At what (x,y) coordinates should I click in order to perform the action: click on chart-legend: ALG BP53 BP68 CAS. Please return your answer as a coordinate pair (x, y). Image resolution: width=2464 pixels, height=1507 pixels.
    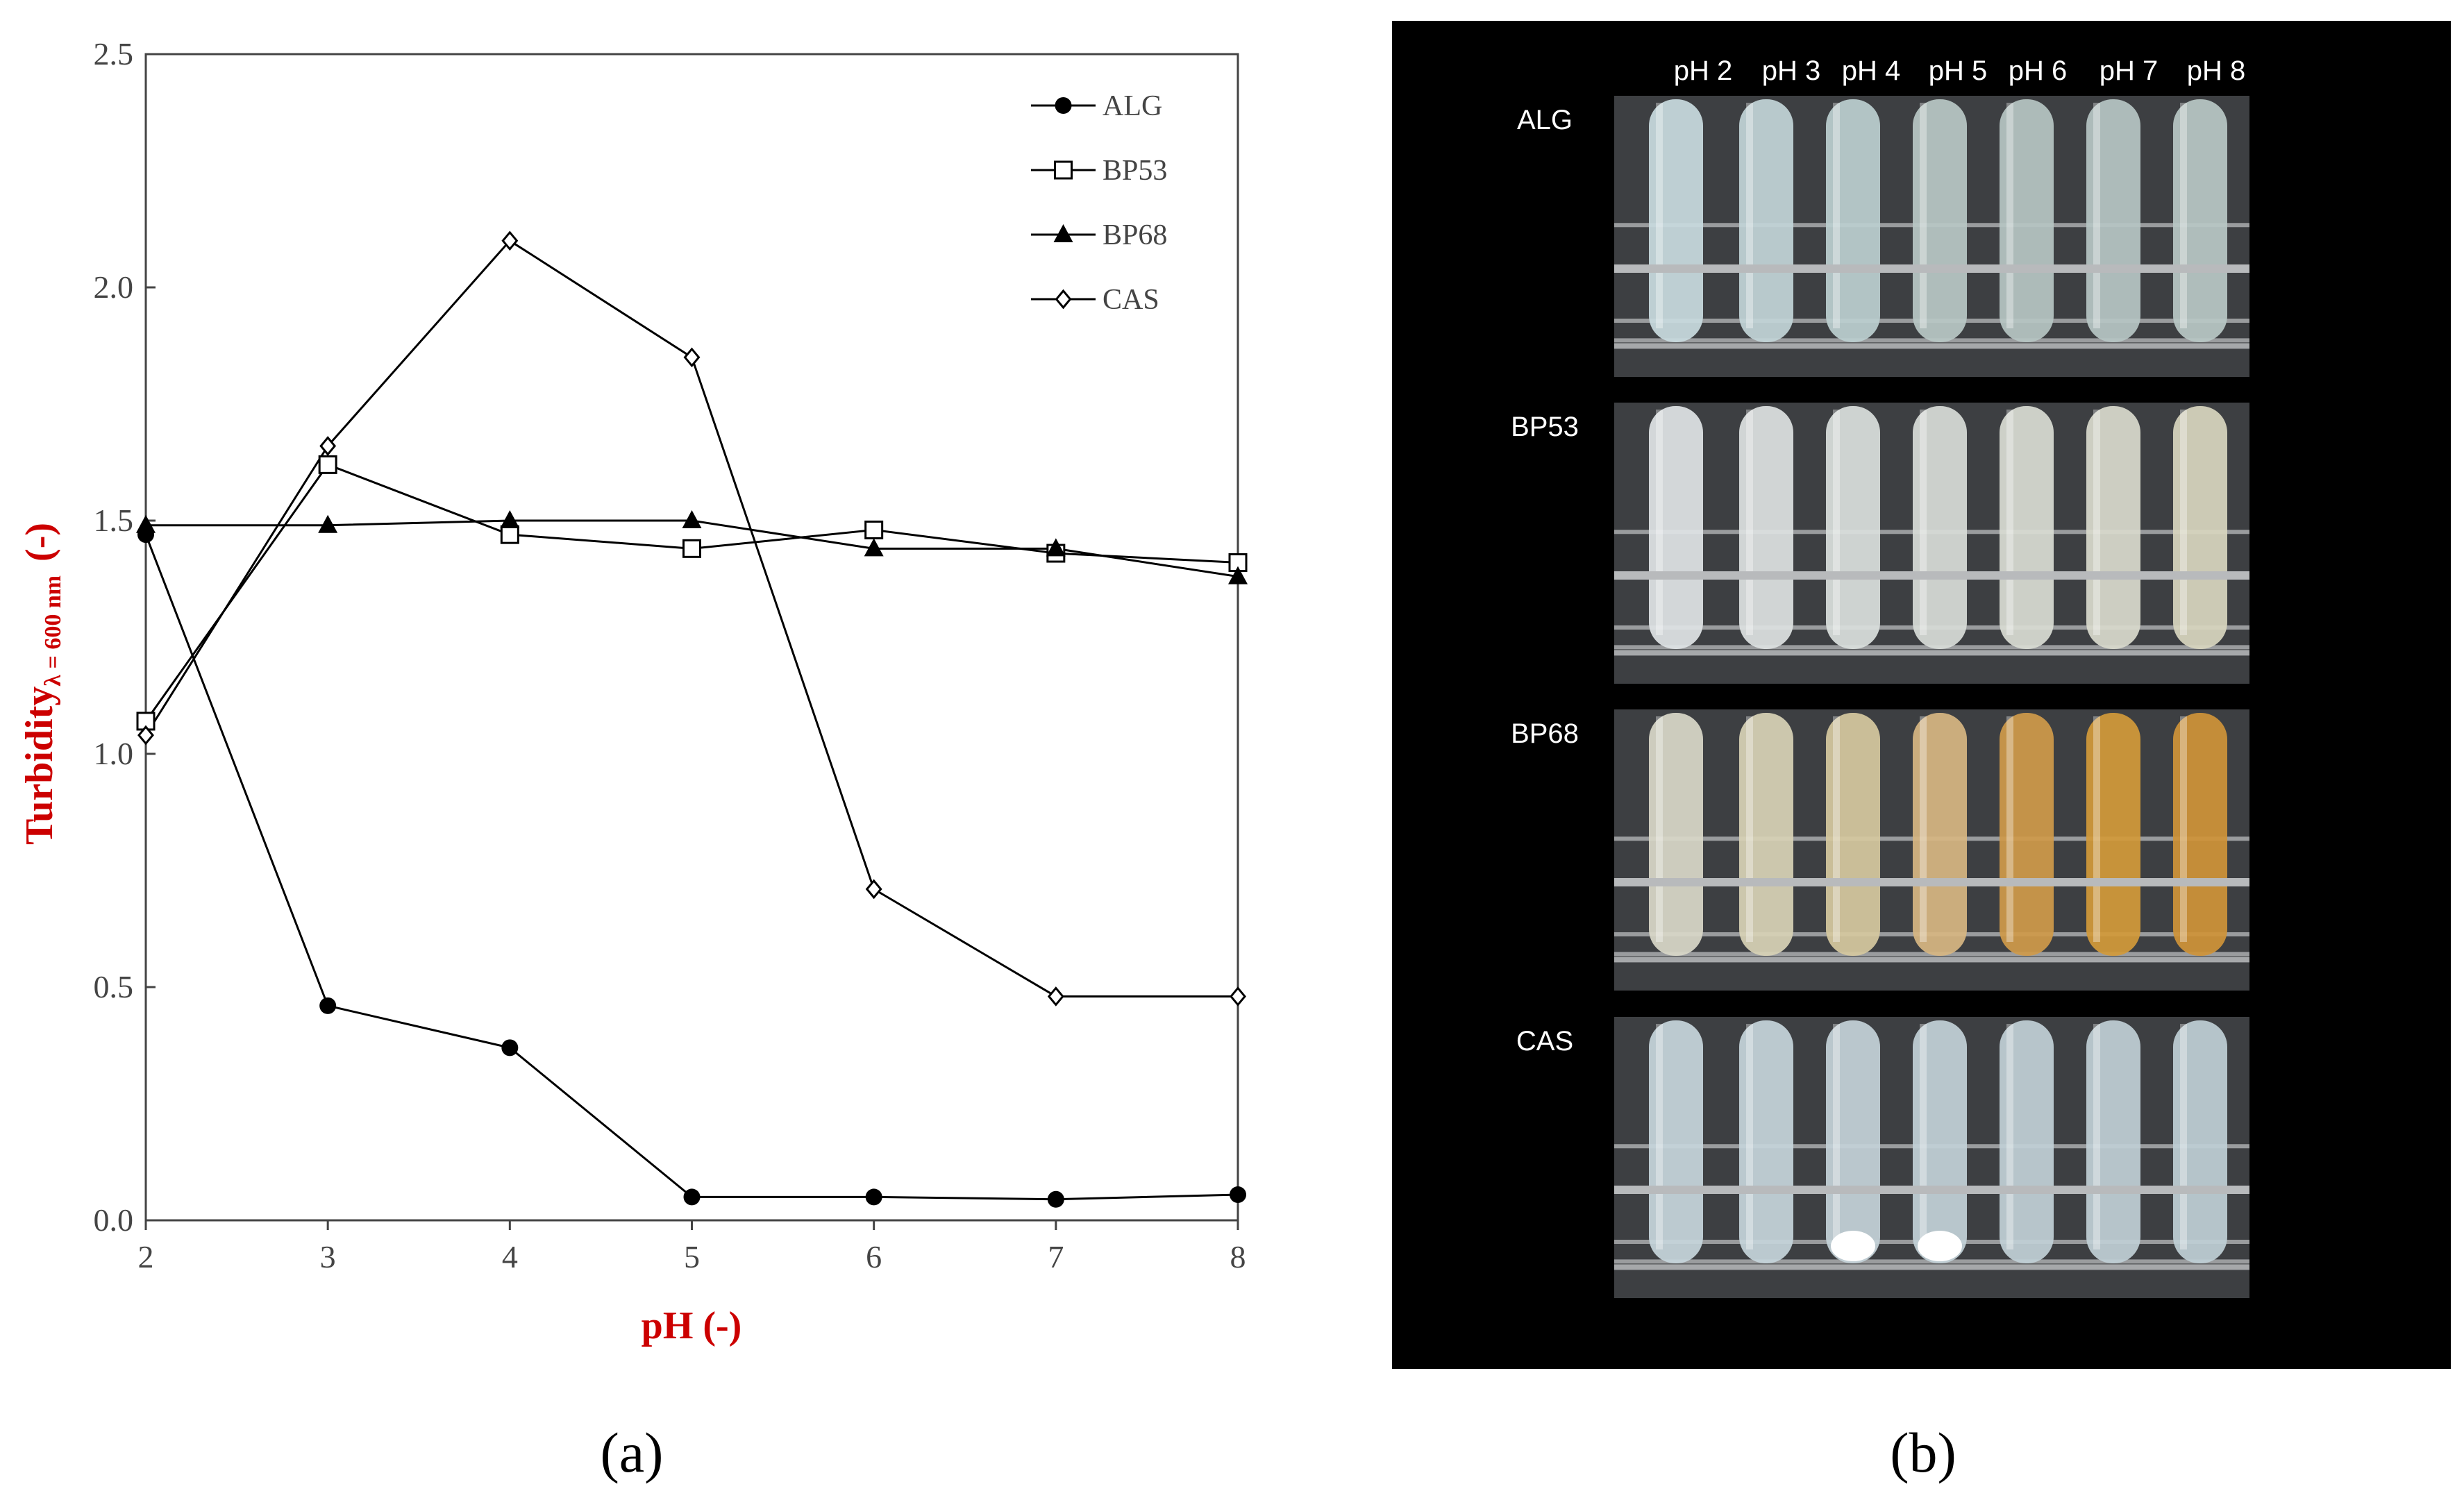
    Looking at the image, I should click on (1099, 203).